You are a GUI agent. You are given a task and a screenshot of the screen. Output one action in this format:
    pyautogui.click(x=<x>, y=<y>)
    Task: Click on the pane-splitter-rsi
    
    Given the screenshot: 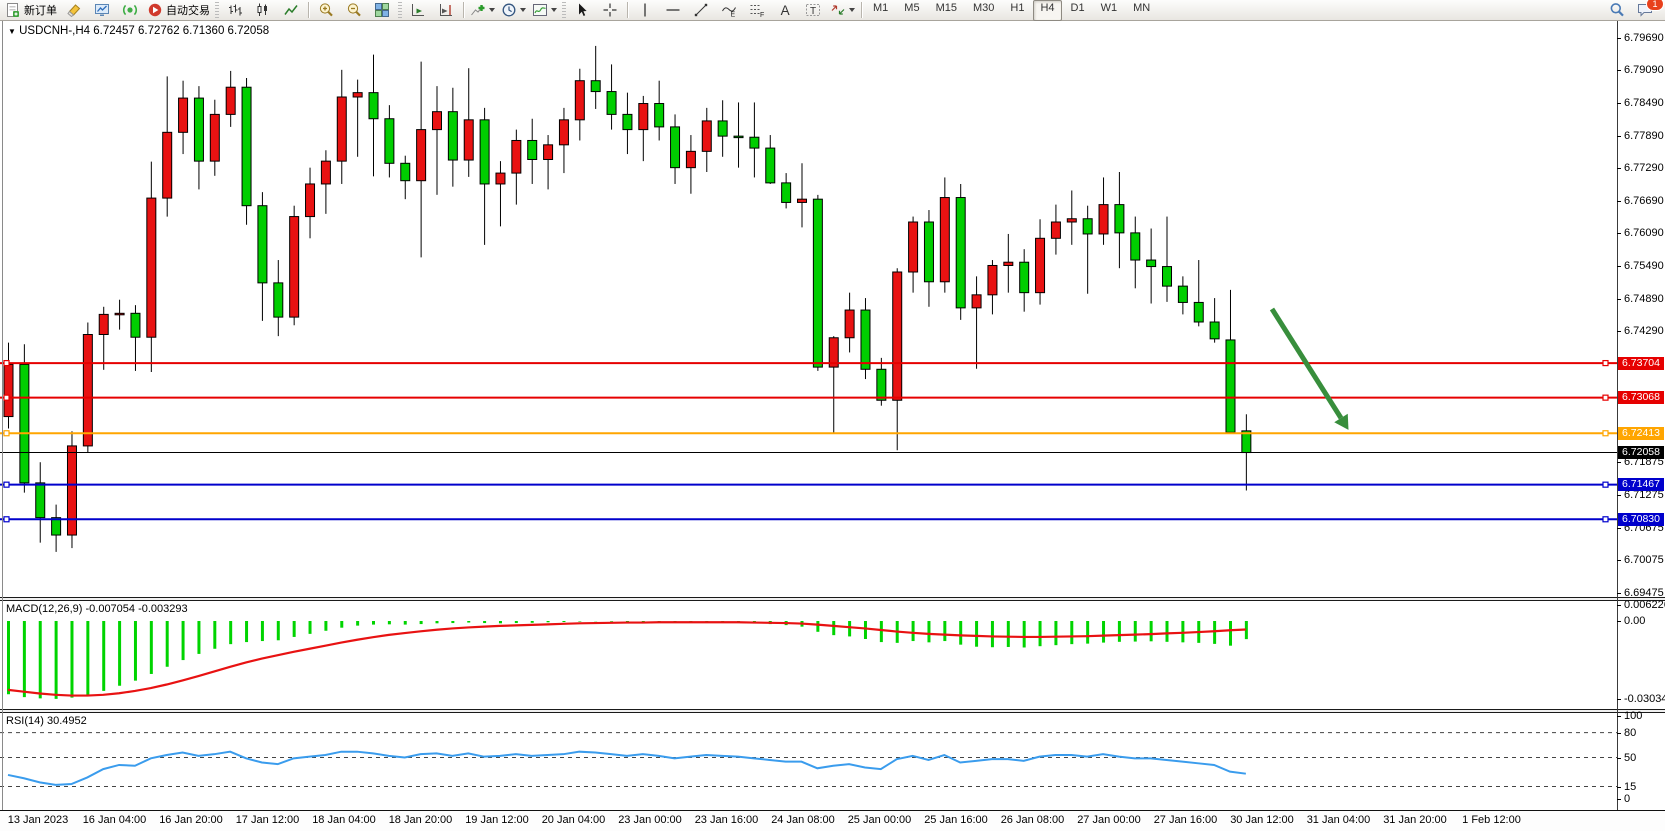 What is the action you would take?
    pyautogui.click(x=832, y=711)
    